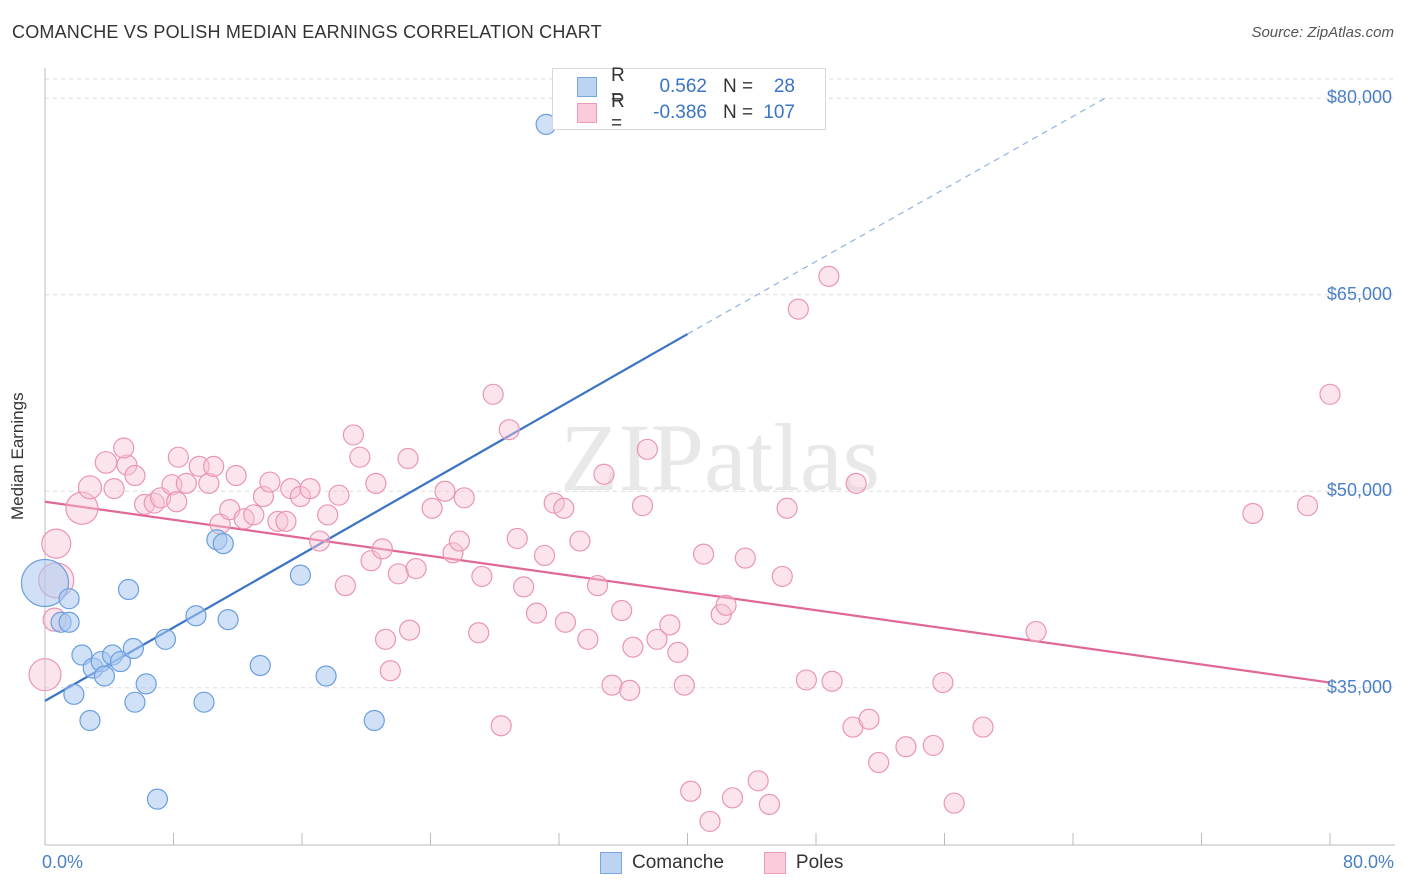 This screenshot has width=1406, height=892. I want to click on y-tick-label: $35,000, so click(1359, 686).